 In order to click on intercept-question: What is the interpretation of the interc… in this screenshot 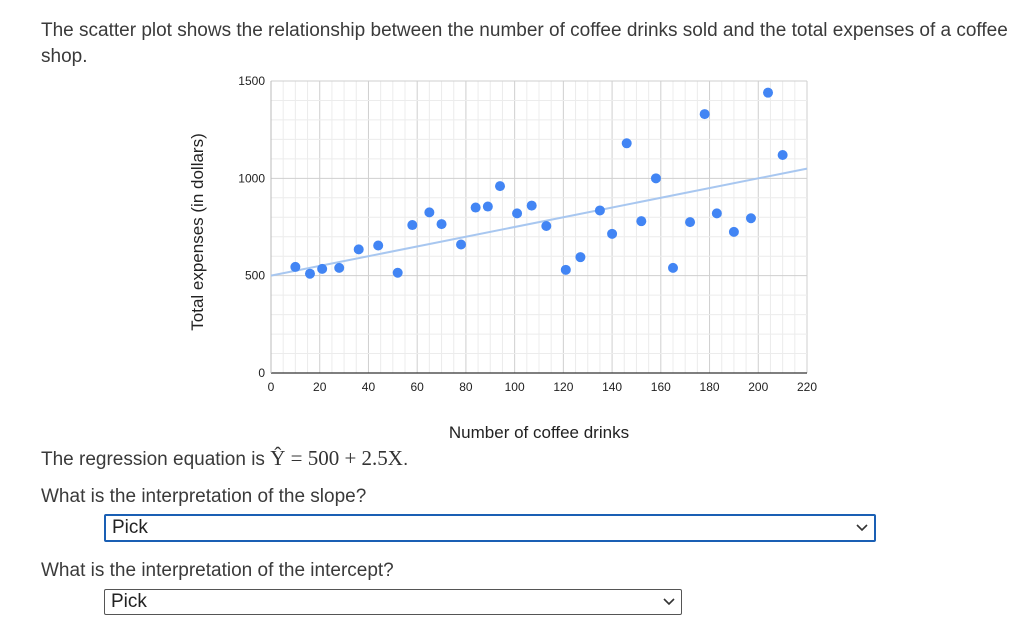, I will do `click(217, 570)`.